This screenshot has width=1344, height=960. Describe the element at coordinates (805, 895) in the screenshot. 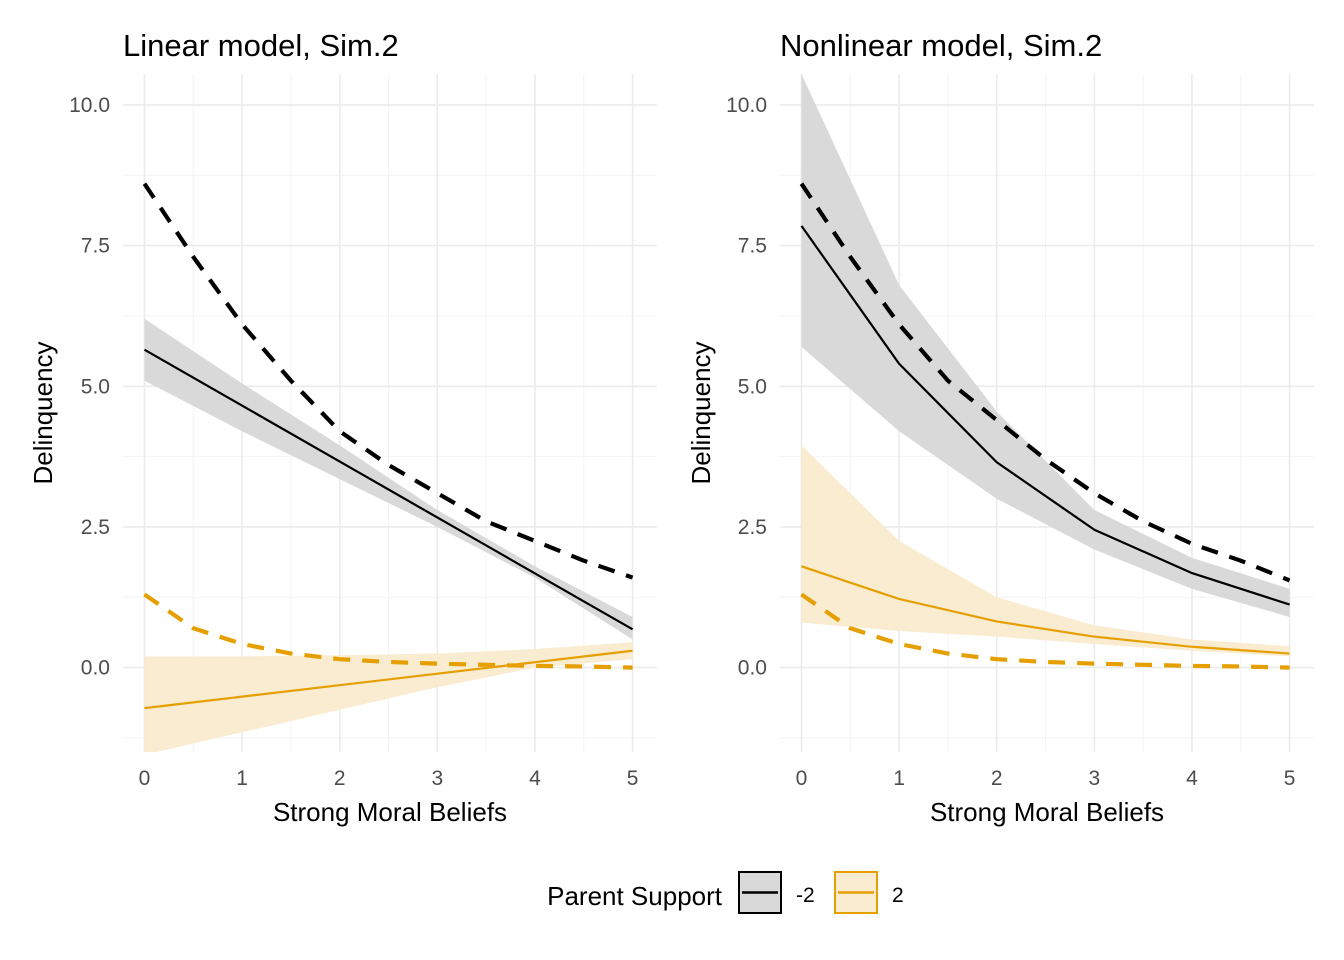

I see `legend-label: -2` at that location.